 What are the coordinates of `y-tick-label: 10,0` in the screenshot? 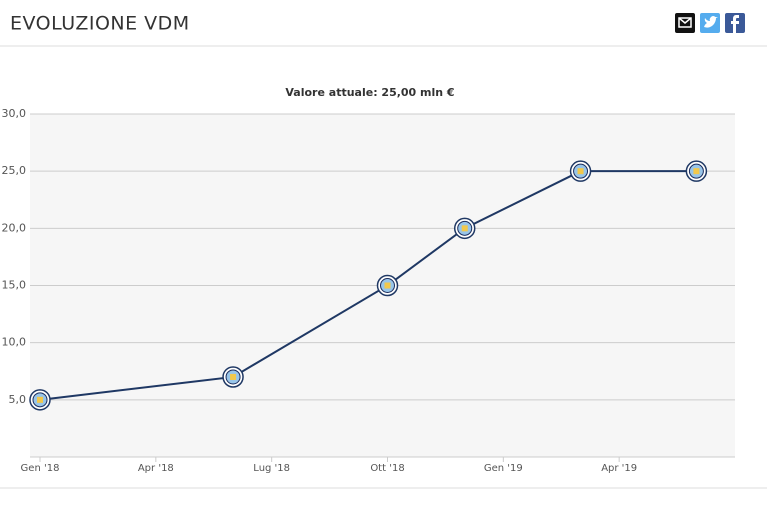 It's located at (14, 342).